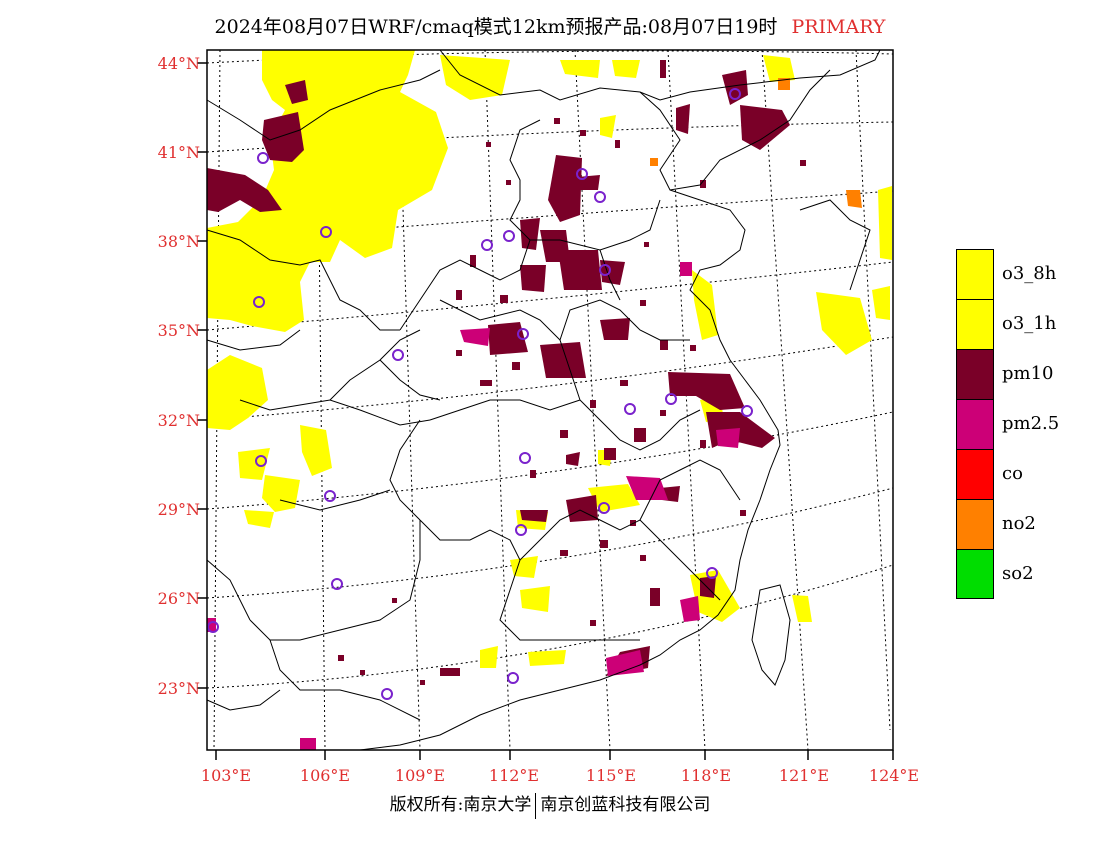 The height and width of the screenshot is (850, 1100). Describe the element at coordinates (178, 330) in the screenshot. I see `lat-label-35: 35°N` at that location.